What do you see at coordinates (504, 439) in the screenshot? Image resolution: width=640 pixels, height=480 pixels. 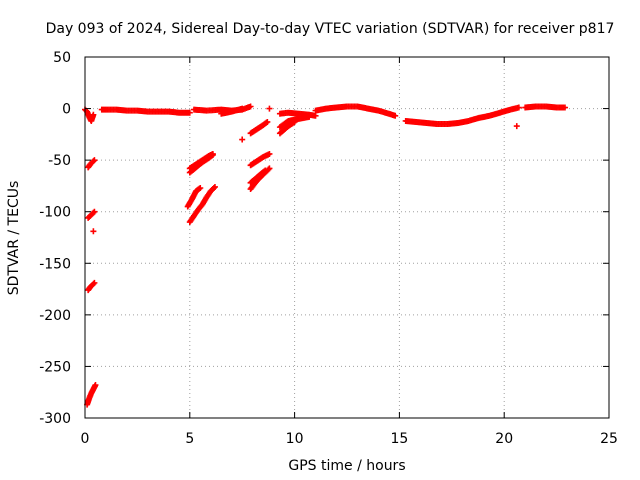 I see `x-tick-label: 20` at bounding box center [504, 439].